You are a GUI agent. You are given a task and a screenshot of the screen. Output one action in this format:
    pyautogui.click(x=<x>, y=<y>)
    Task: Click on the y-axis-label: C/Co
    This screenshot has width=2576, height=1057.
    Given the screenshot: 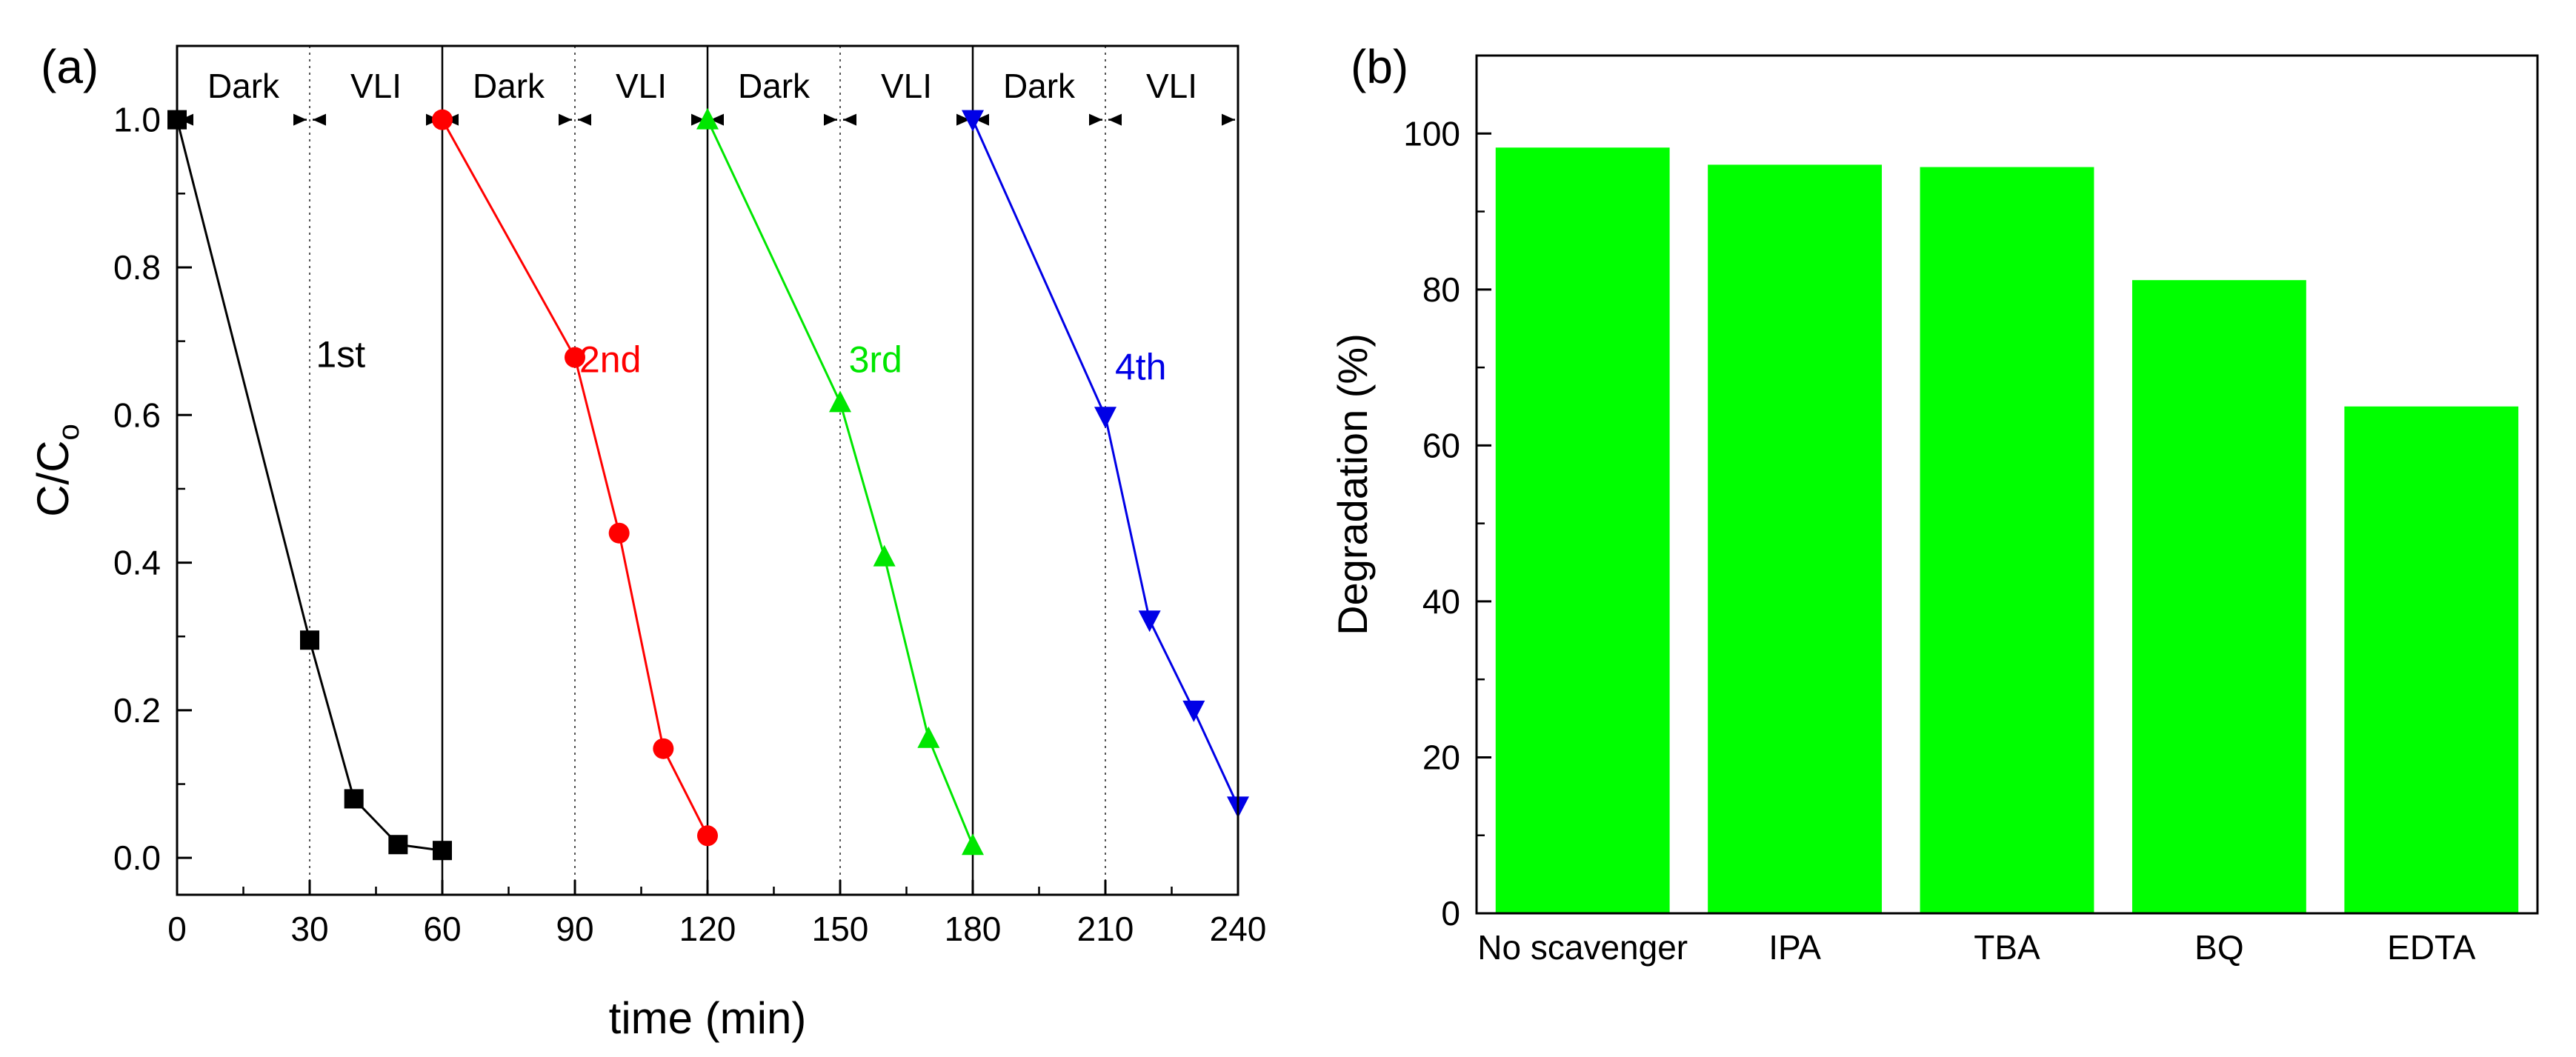 What is the action you would take?
    pyautogui.click(x=56, y=470)
    